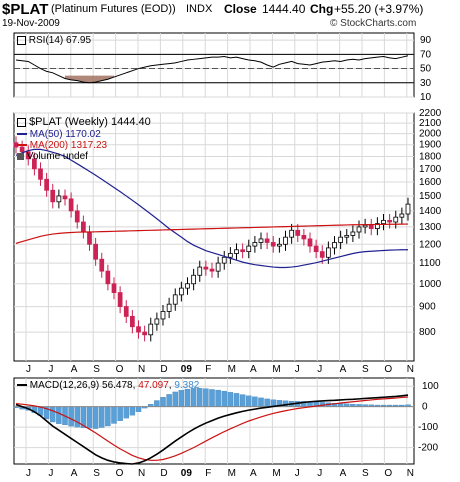 The width and height of the screenshot is (460, 482). Describe the element at coordinates (319, 473) in the screenshot. I see `macd-x-label: J` at that location.